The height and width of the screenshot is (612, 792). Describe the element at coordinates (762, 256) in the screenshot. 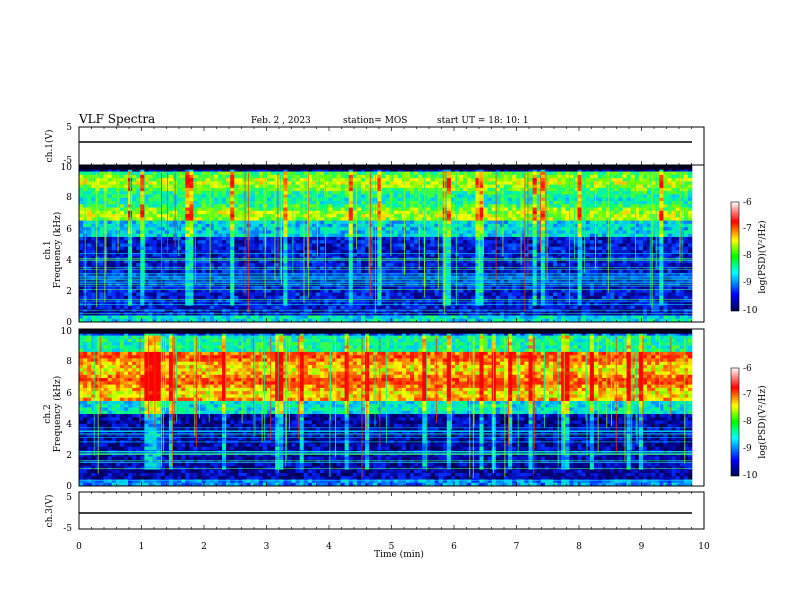

I see `cb1-label: log(PSD)(V²/Hz)` at that location.